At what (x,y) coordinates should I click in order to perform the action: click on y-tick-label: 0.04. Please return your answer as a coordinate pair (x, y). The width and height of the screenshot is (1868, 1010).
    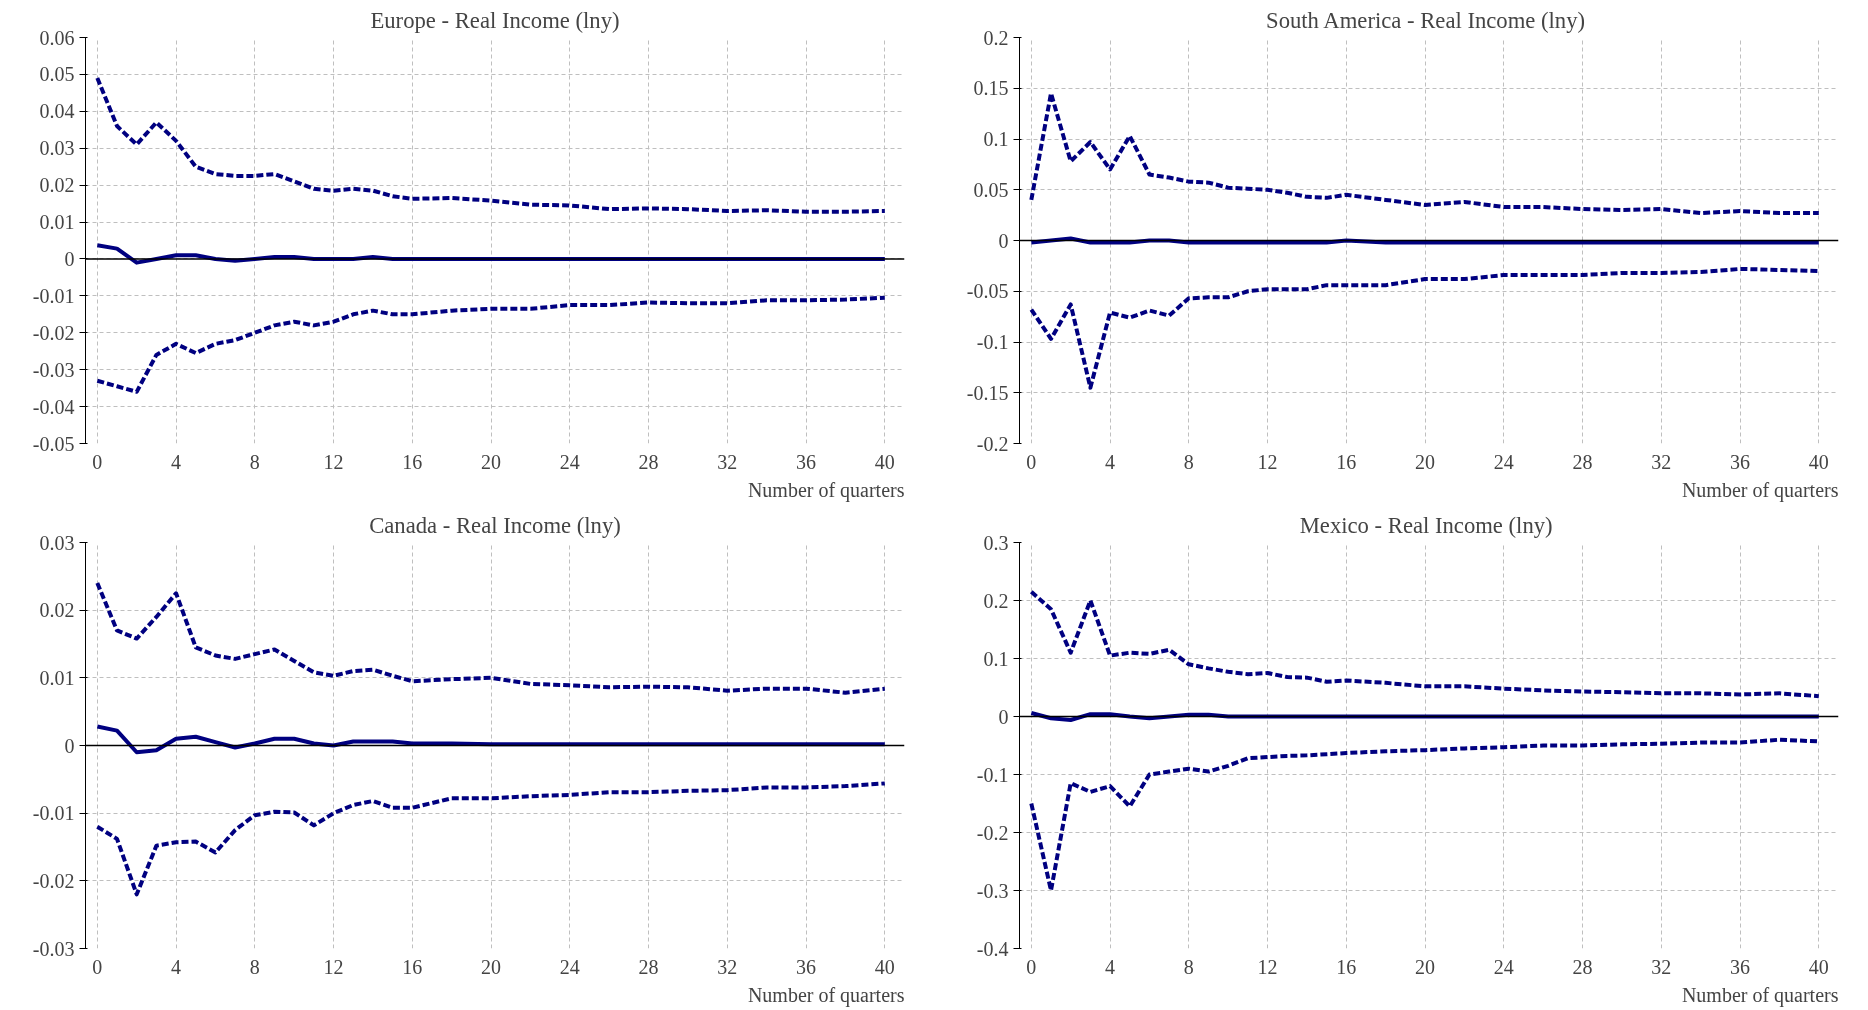
    Looking at the image, I should click on (57, 111).